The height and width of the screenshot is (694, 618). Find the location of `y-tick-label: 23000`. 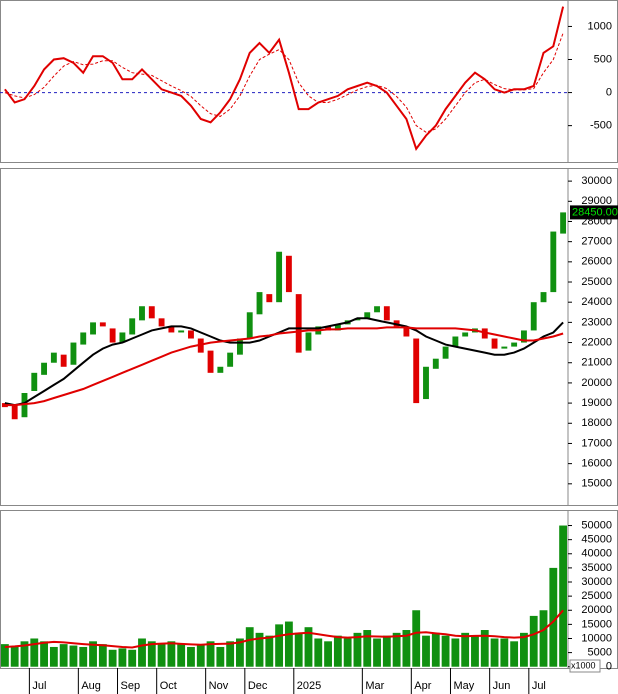

y-tick-label: 23000 is located at coordinates (596, 322).